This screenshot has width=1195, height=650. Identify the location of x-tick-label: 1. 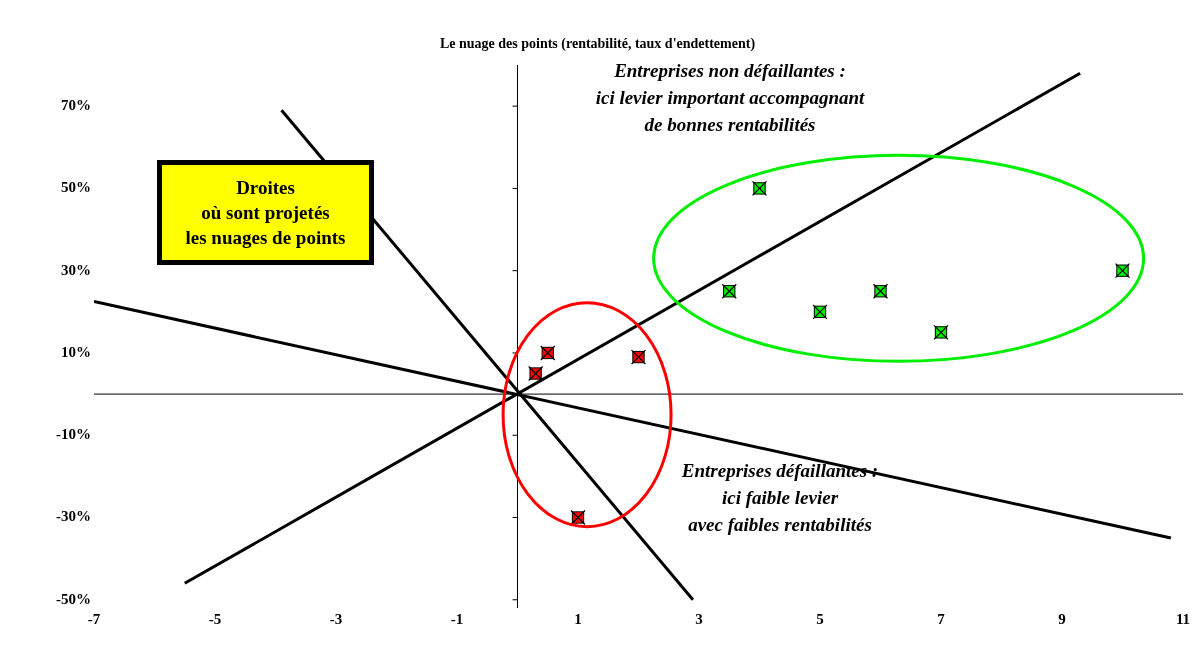
(578, 618).